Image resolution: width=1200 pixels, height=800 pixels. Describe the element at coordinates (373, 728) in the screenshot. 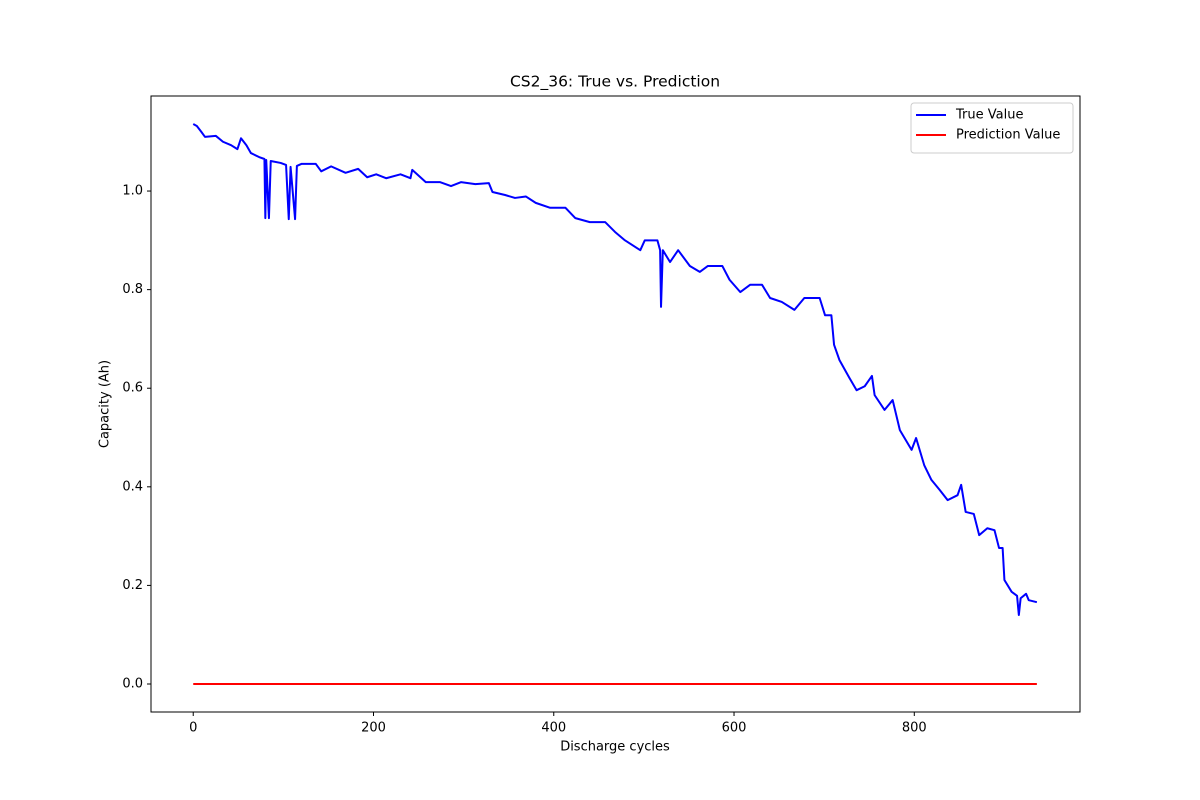

I see `x-tick-label: 200` at that location.